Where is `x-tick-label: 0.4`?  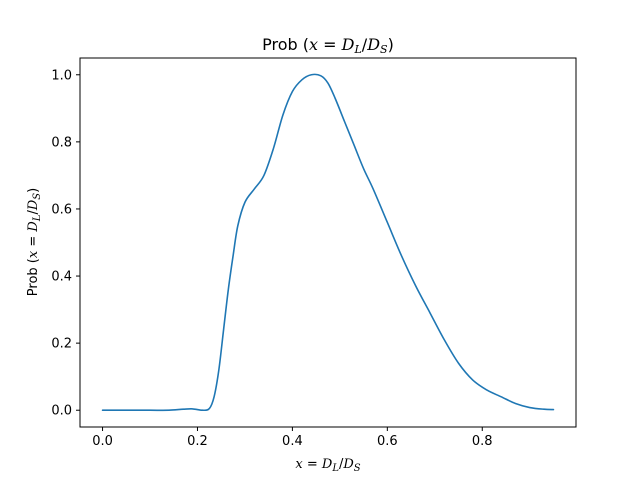 x-tick-label: 0.4 is located at coordinates (292, 441).